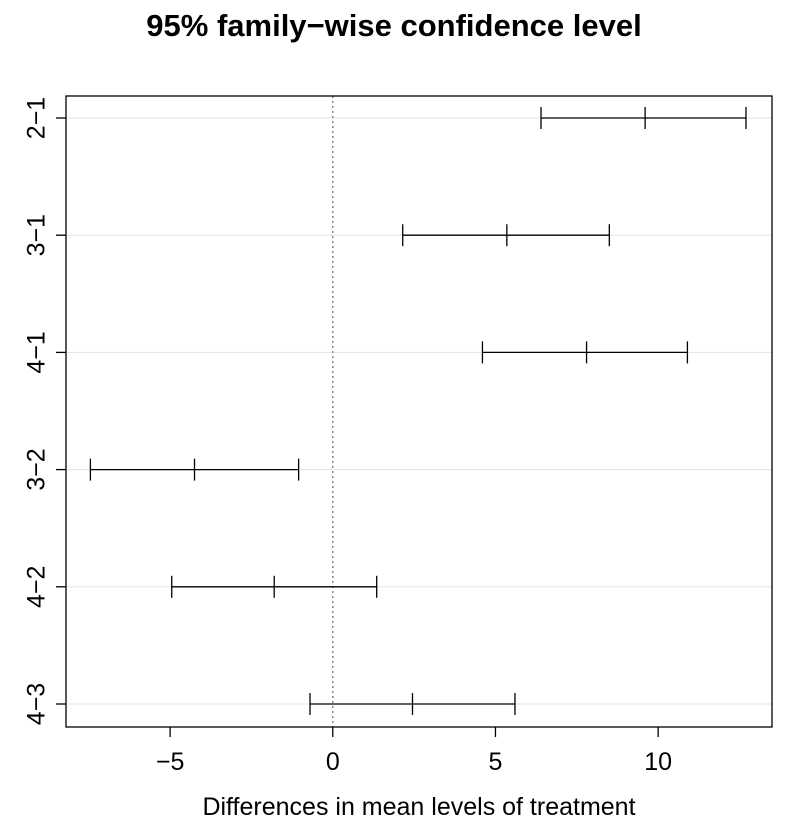 This screenshot has width=788, height=836. I want to click on x-axis-title: Differences in mean levels of treatment, so click(419, 807).